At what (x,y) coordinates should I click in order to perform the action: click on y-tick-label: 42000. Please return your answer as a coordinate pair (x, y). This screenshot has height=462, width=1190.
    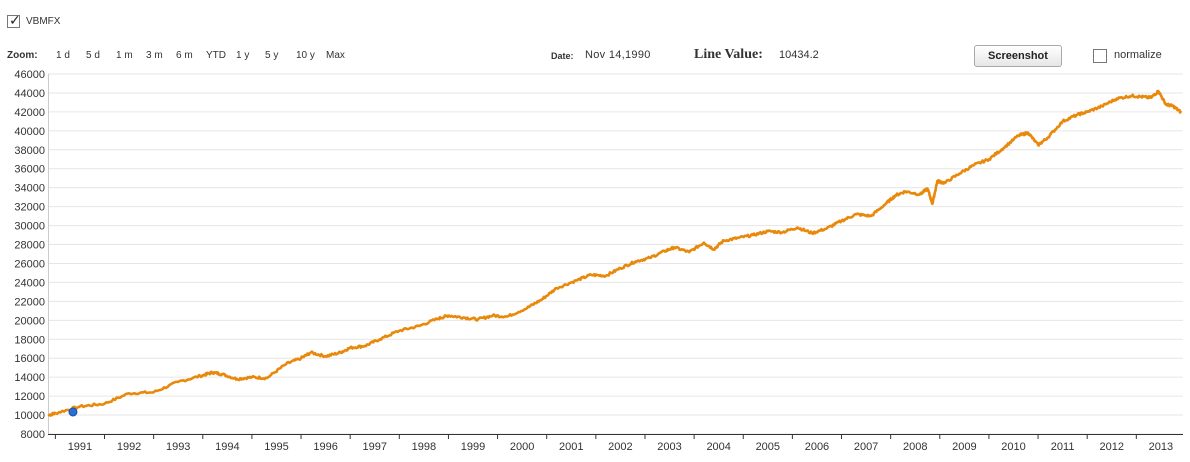
    Looking at the image, I should click on (29, 113).